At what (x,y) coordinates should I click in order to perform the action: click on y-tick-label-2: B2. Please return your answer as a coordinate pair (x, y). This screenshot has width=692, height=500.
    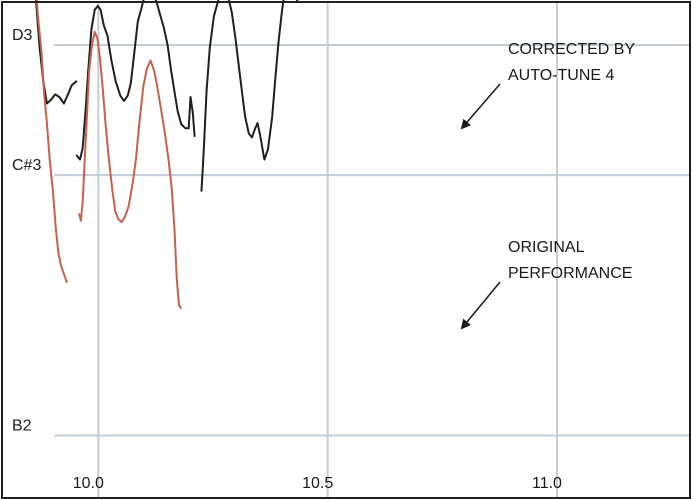
    Looking at the image, I should click on (22, 426).